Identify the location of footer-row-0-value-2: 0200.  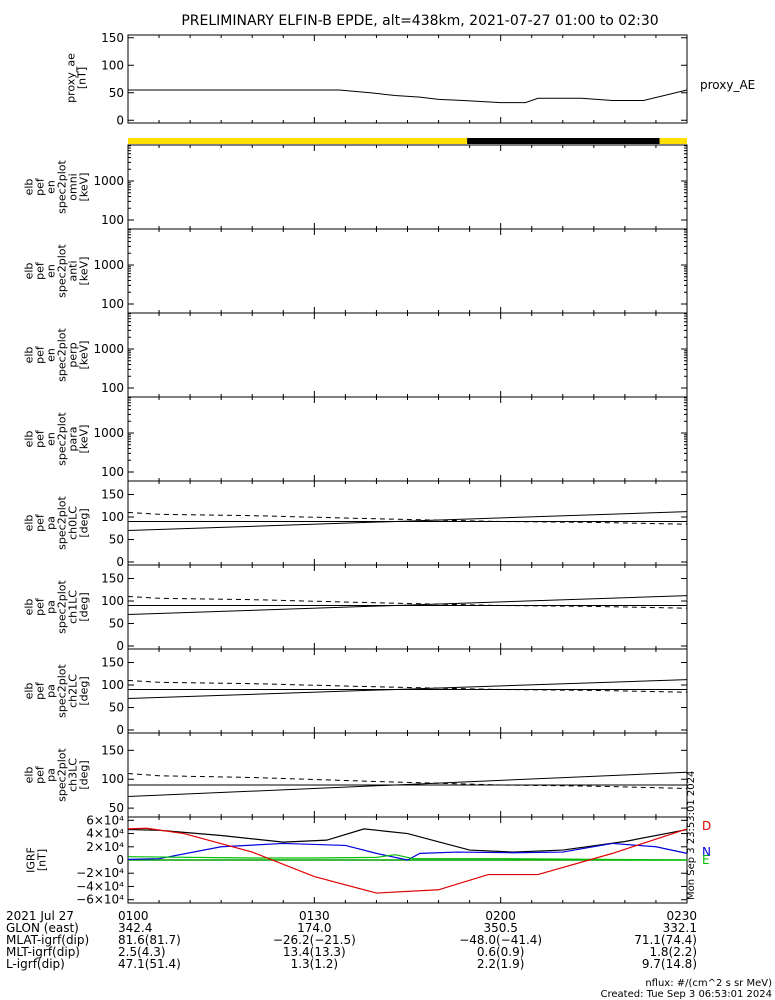
(500, 916).